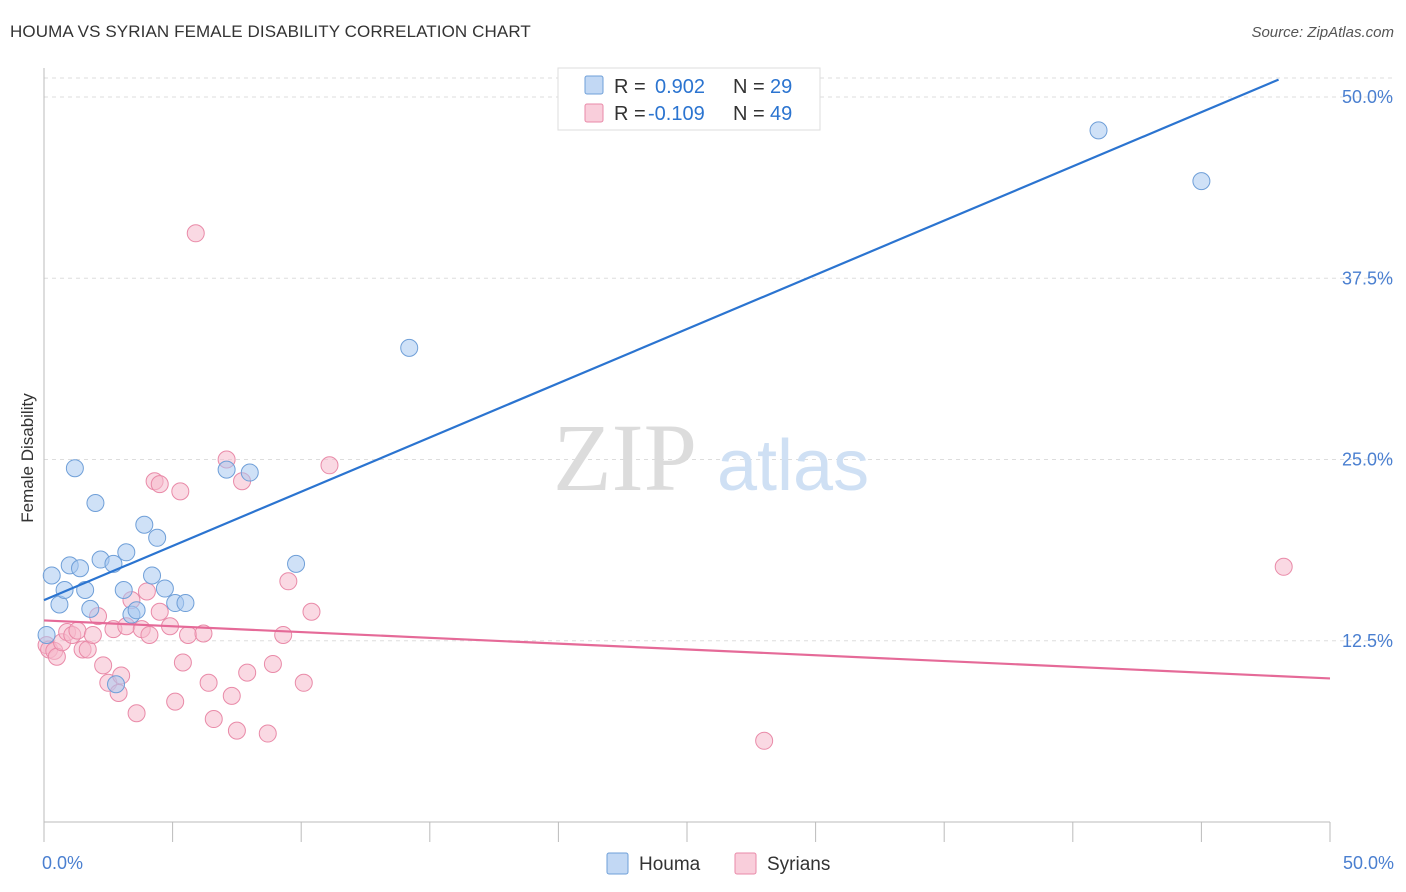  I want to click on legend-n-label-syrians: N =, so click(749, 114).